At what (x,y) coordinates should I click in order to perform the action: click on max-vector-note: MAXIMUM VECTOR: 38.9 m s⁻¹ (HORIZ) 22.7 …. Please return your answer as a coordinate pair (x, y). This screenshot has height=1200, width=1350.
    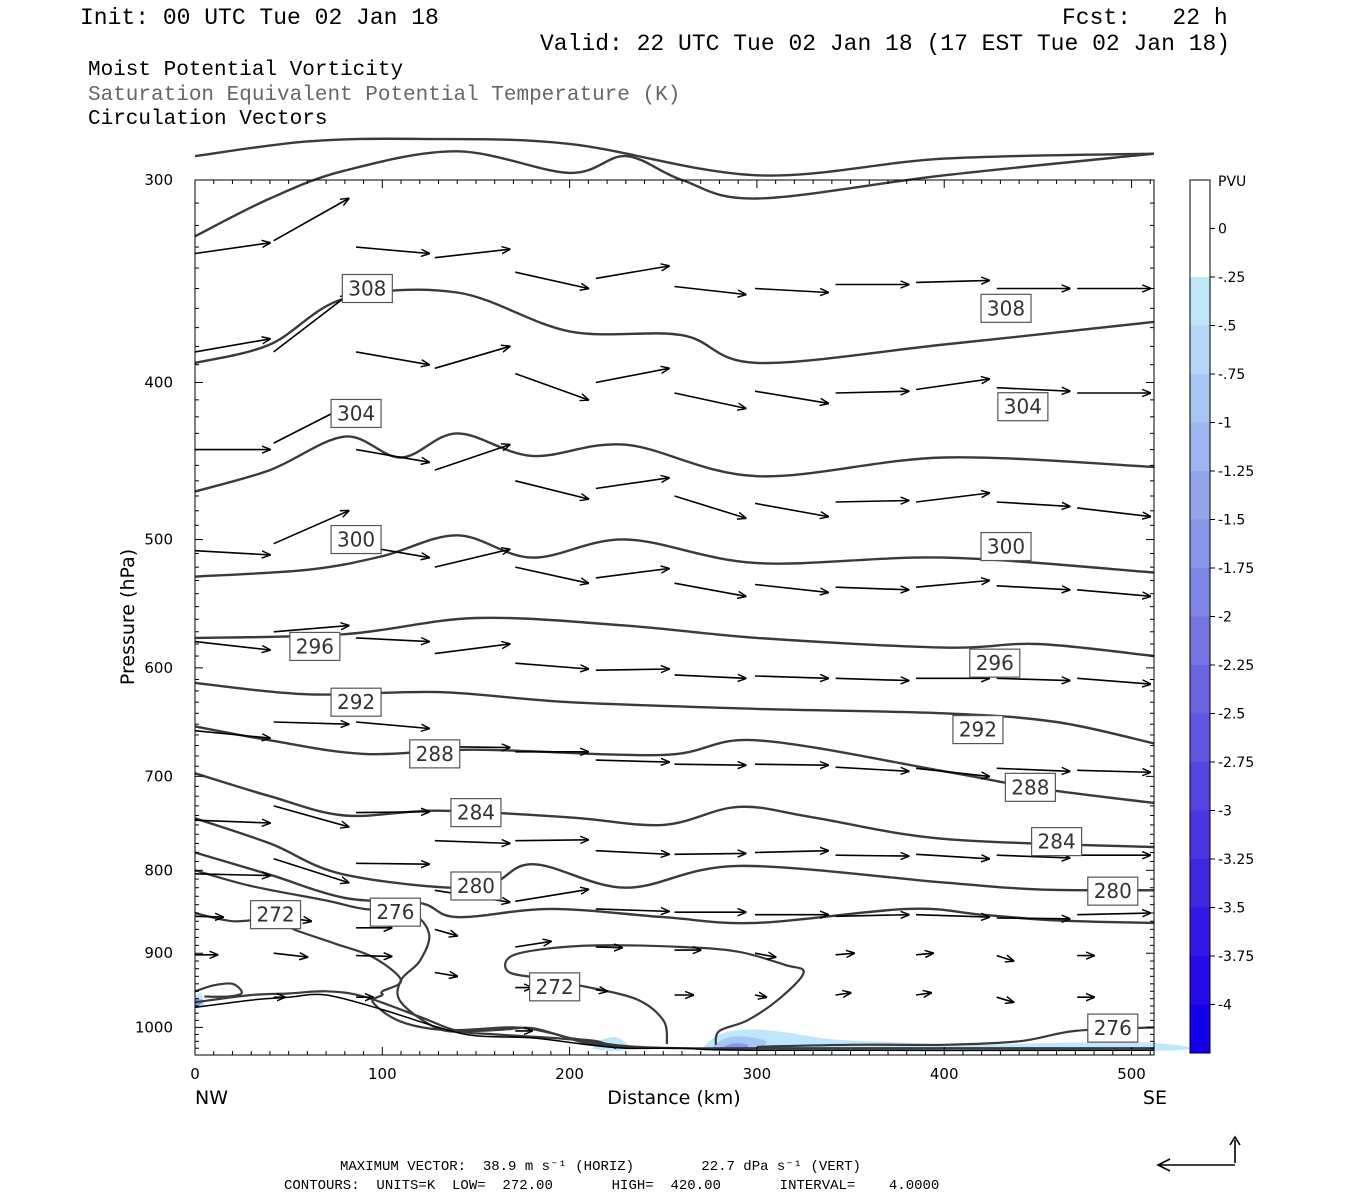
    Looking at the image, I should click on (600, 1167).